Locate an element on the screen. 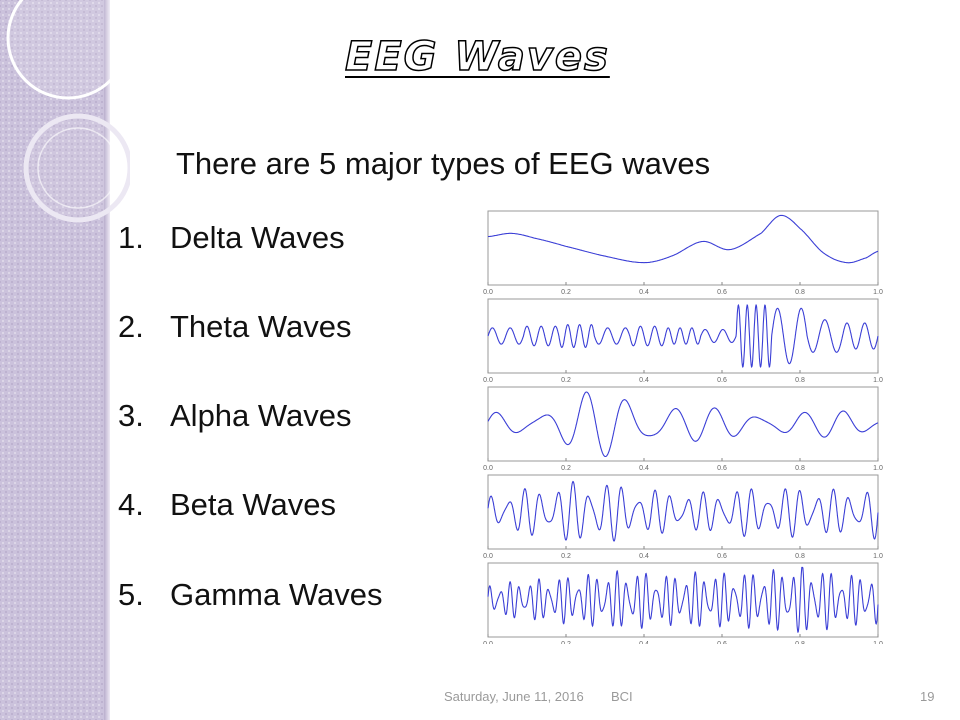 This screenshot has width=960, height=720. alpha-tick-label: 0.0 is located at coordinates (488, 468).